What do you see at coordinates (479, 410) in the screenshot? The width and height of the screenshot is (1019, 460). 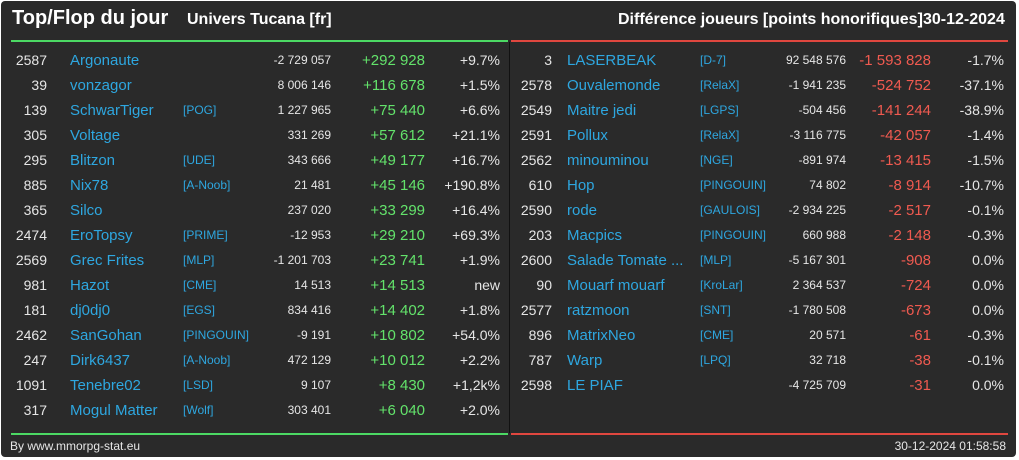 I see `percent-change: +2.0%` at bounding box center [479, 410].